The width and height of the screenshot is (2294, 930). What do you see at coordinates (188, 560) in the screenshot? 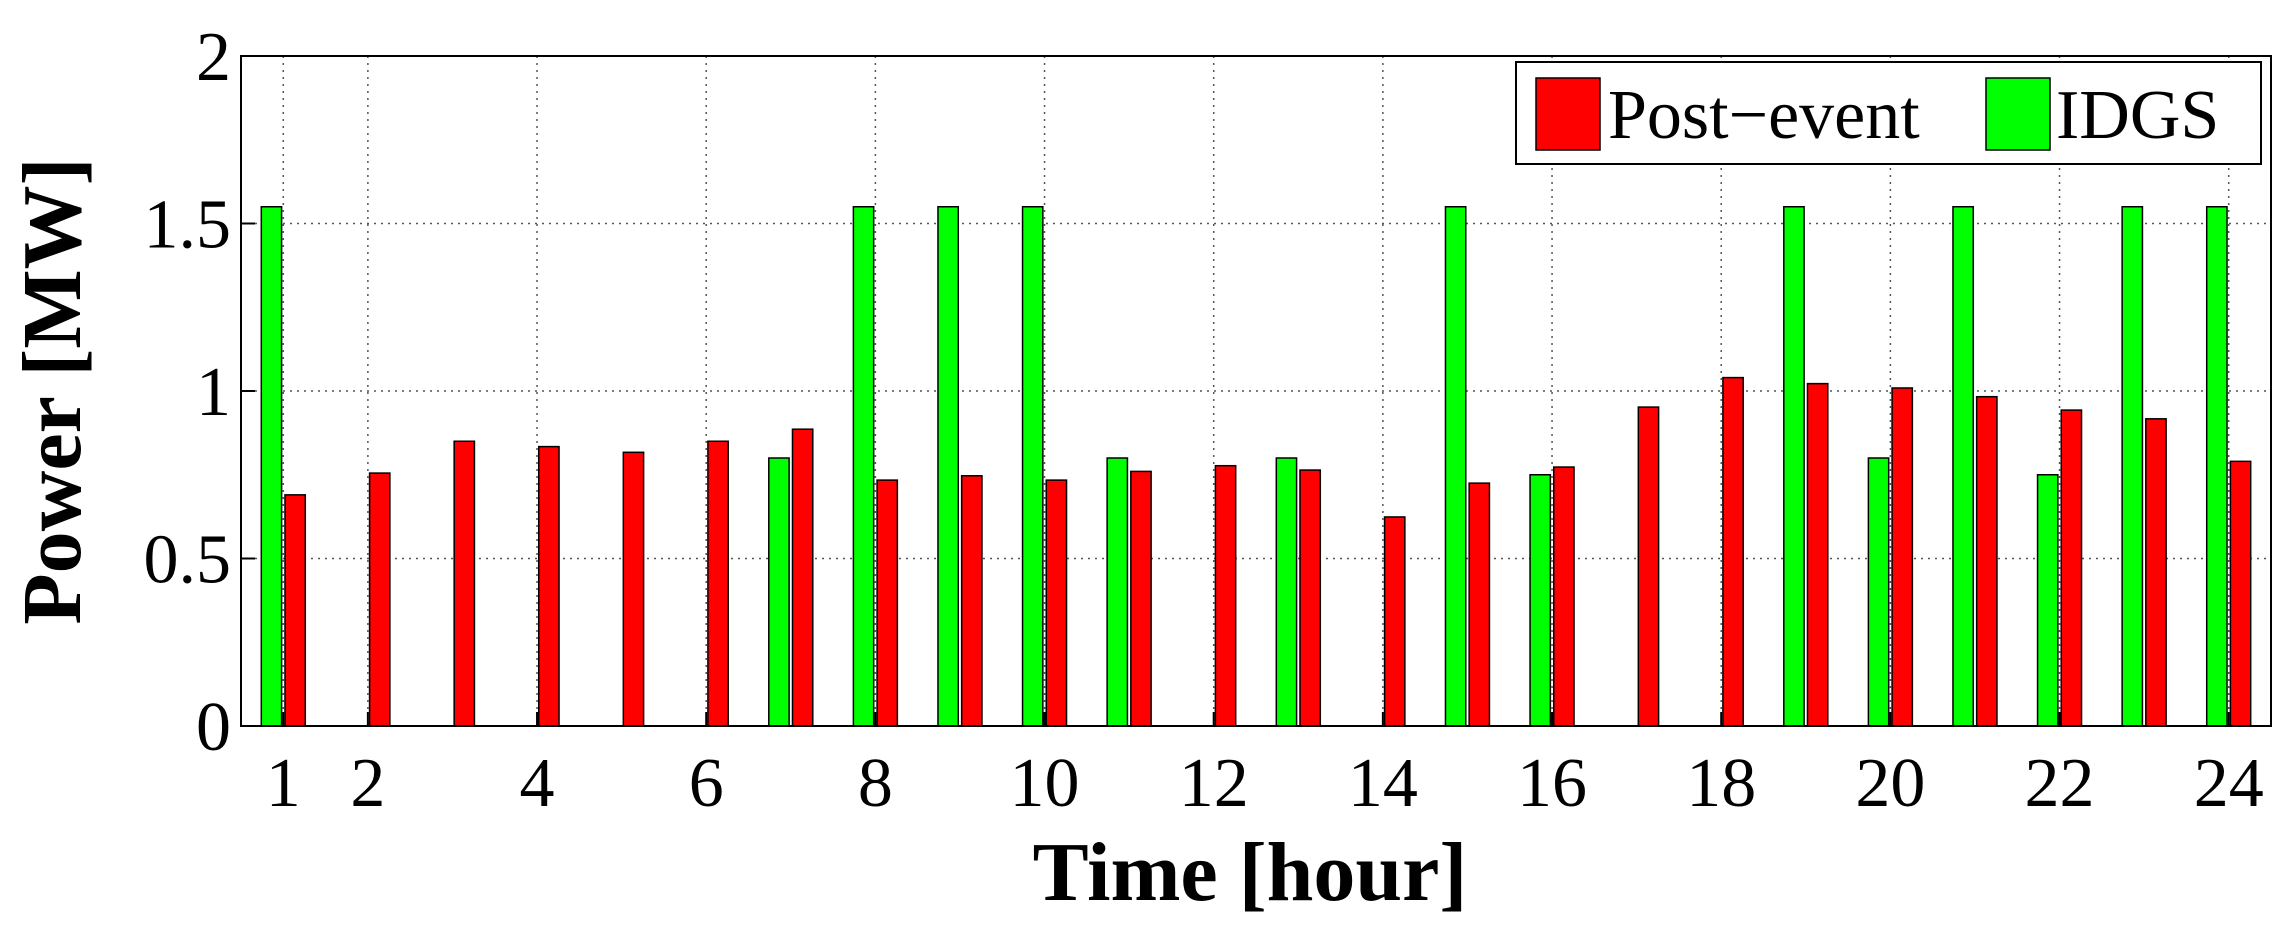
I see `y-tick-label: 0.5` at bounding box center [188, 560].